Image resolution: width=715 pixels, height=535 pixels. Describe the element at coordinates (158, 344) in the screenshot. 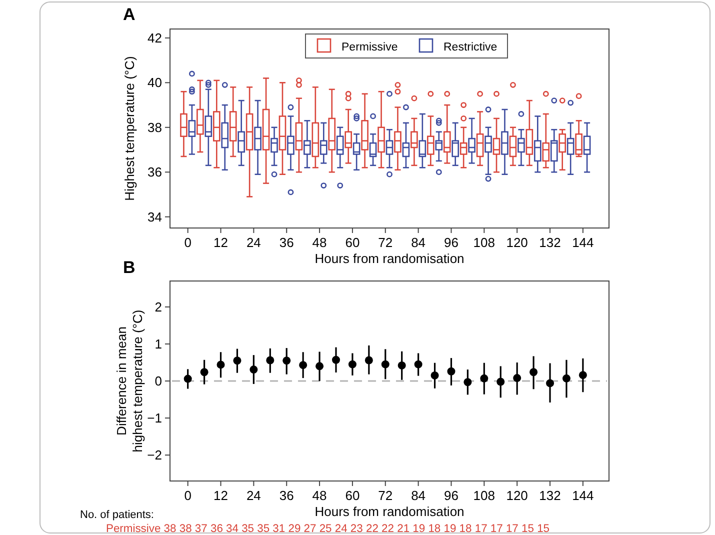

I see `y-tick-label: 1` at that location.